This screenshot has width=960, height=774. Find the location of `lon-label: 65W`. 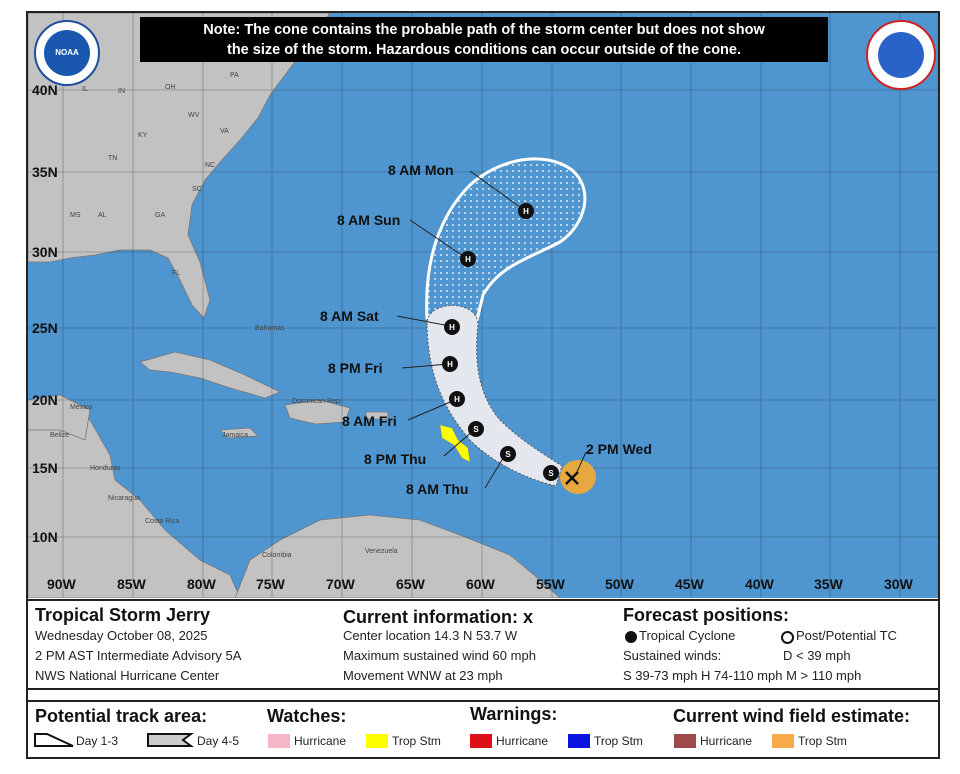

lon-label: 65W is located at coordinates (410, 584).